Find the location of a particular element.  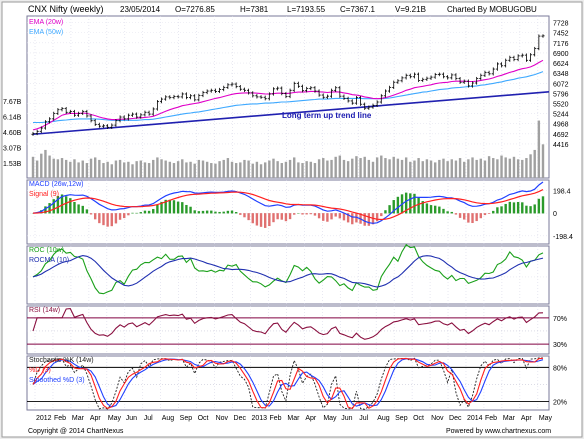

legend-ema20: EMA (20w) is located at coordinates (46, 22).